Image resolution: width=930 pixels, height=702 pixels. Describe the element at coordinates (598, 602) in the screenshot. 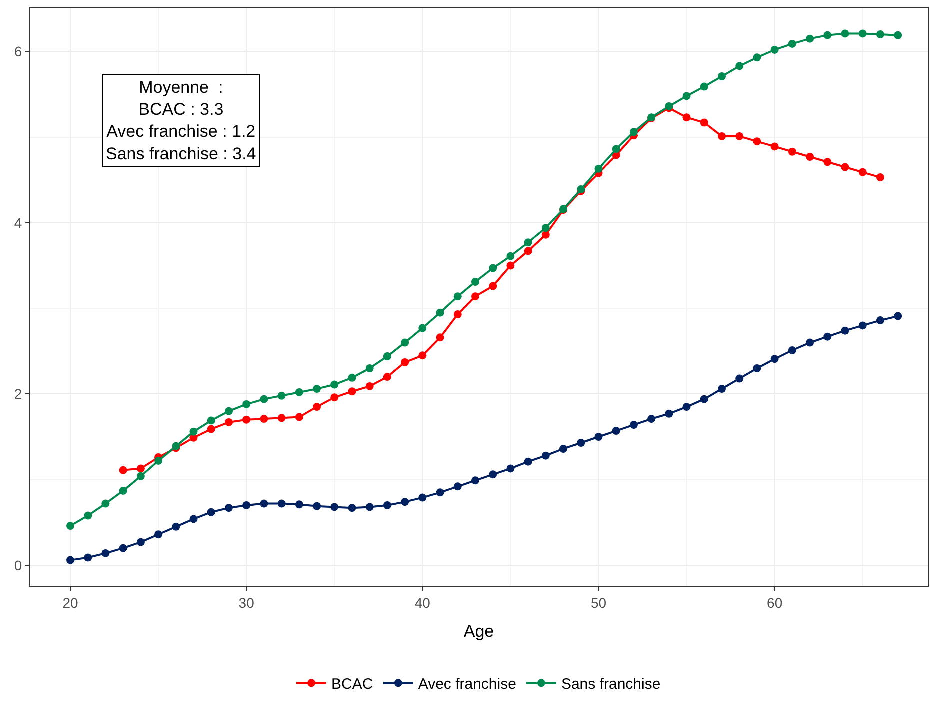

I see `x-tick-label: 50` at that location.